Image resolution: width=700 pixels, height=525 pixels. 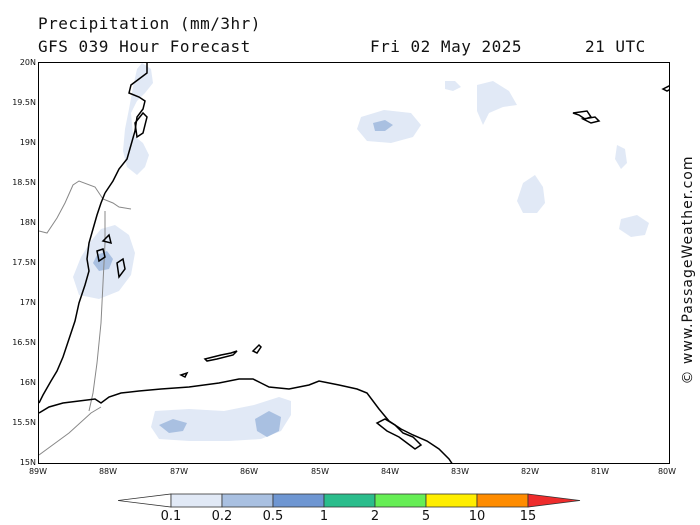 I want to click on border-honduras, so click(x=70, y=431).